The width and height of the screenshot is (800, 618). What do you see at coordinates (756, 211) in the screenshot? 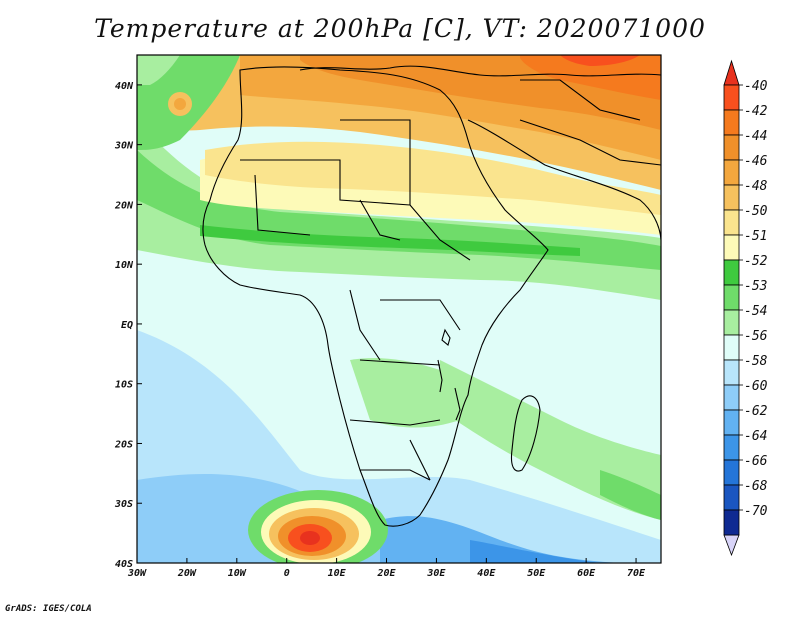
I see `colorbar-label: -50` at bounding box center [756, 211].